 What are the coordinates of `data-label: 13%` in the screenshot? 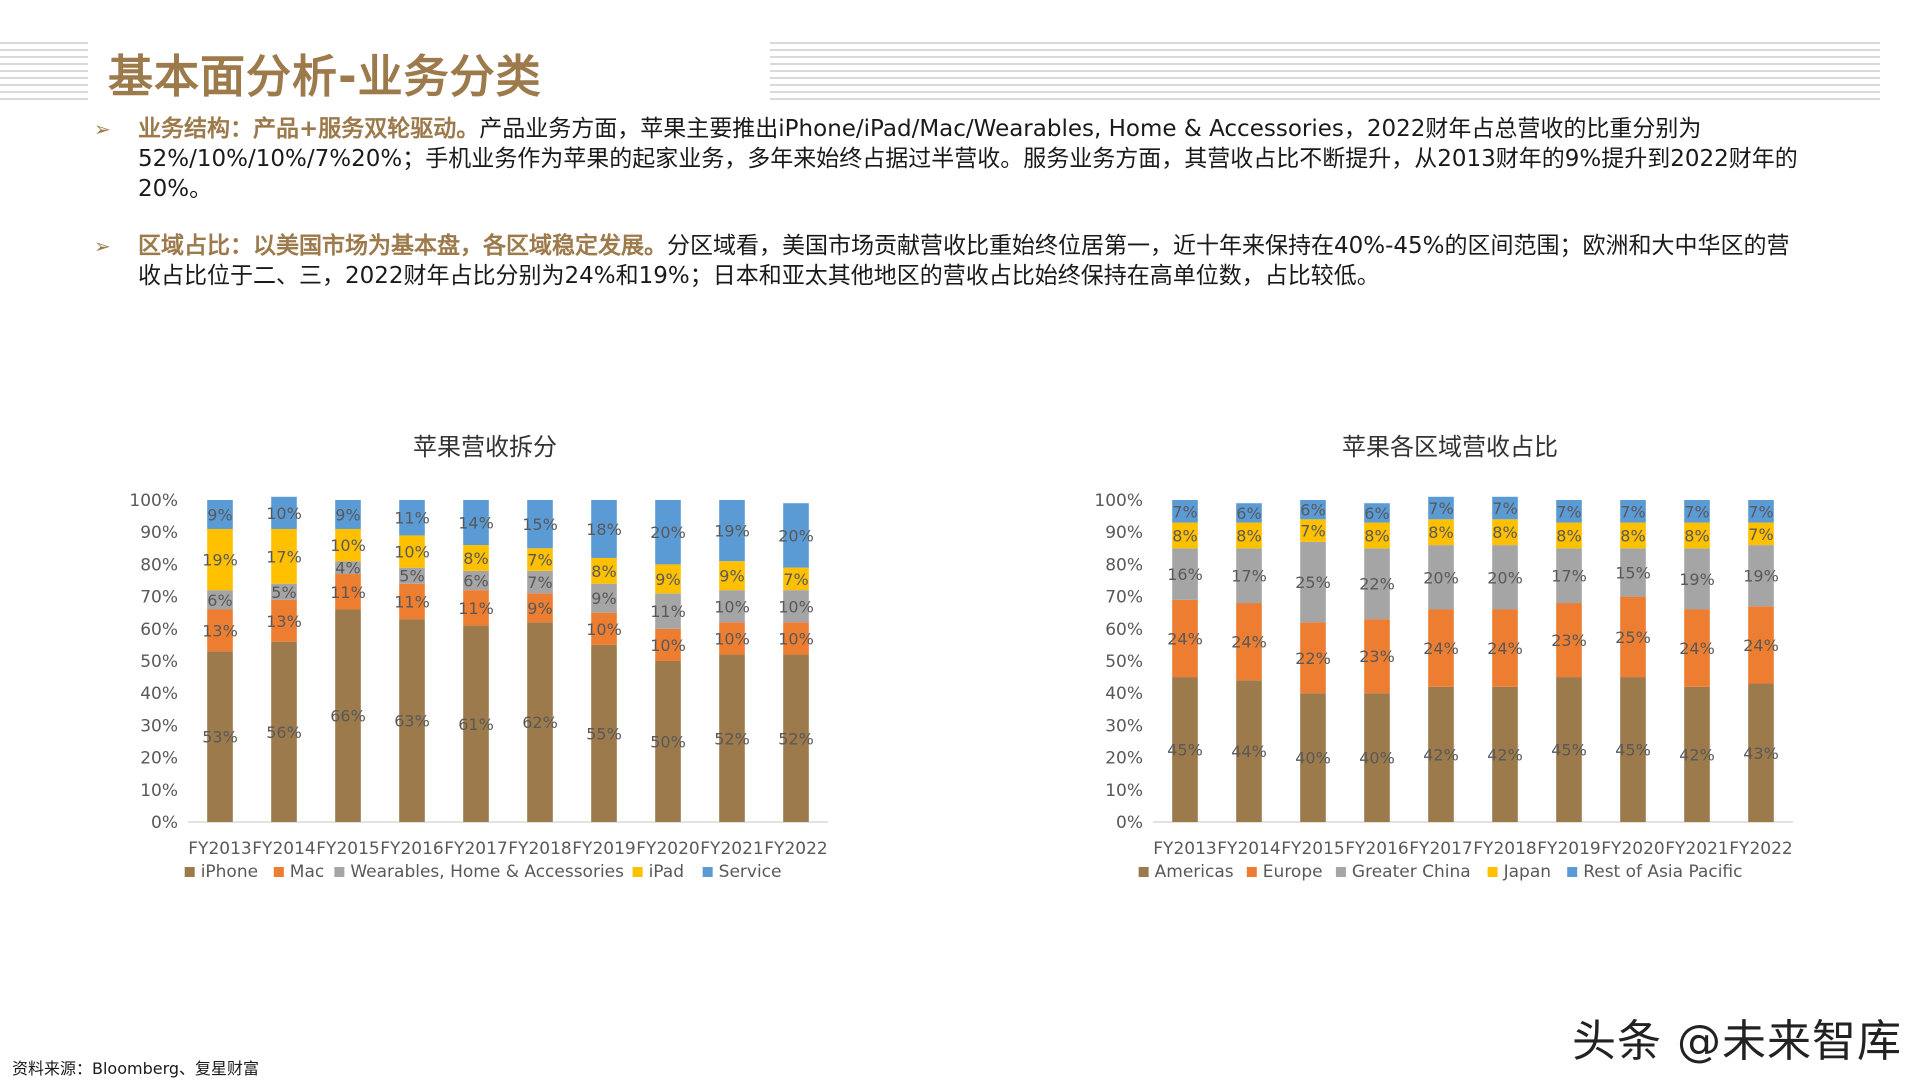 It's located at (284, 621).